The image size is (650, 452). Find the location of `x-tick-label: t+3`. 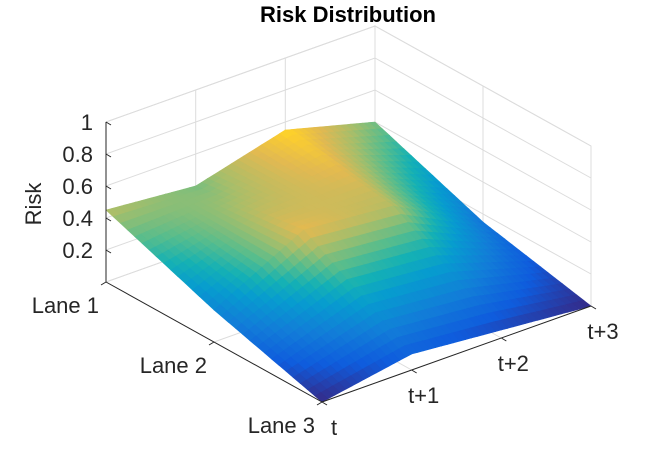

x-tick-label: t+3 is located at coordinates (602, 331).